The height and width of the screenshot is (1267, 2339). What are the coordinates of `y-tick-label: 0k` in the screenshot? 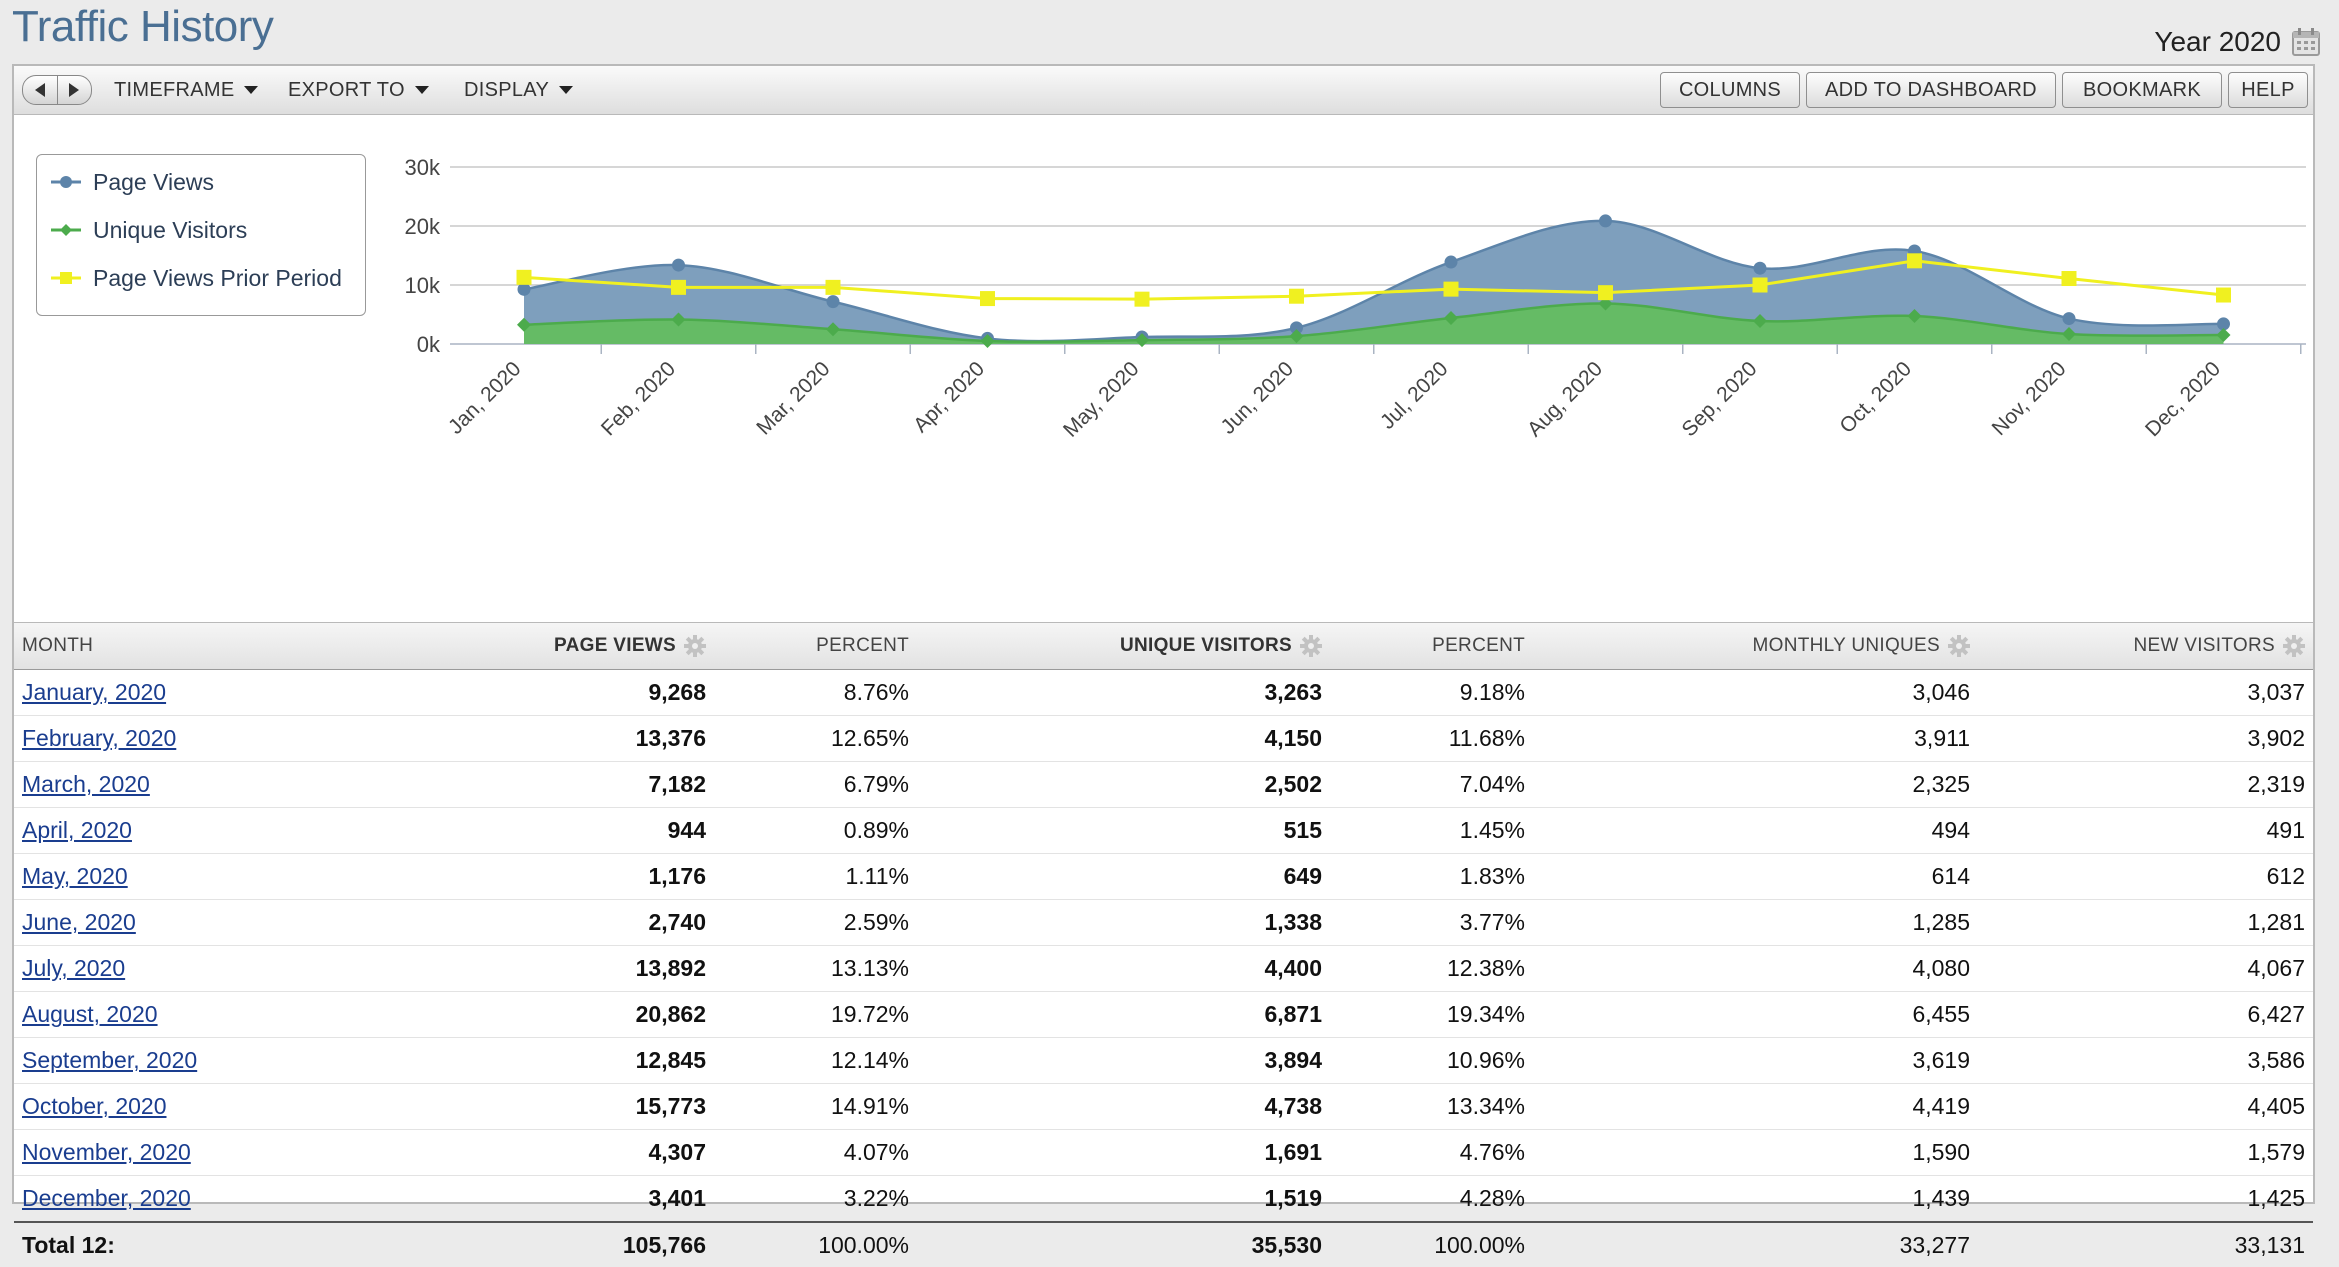 It's located at (429, 344).